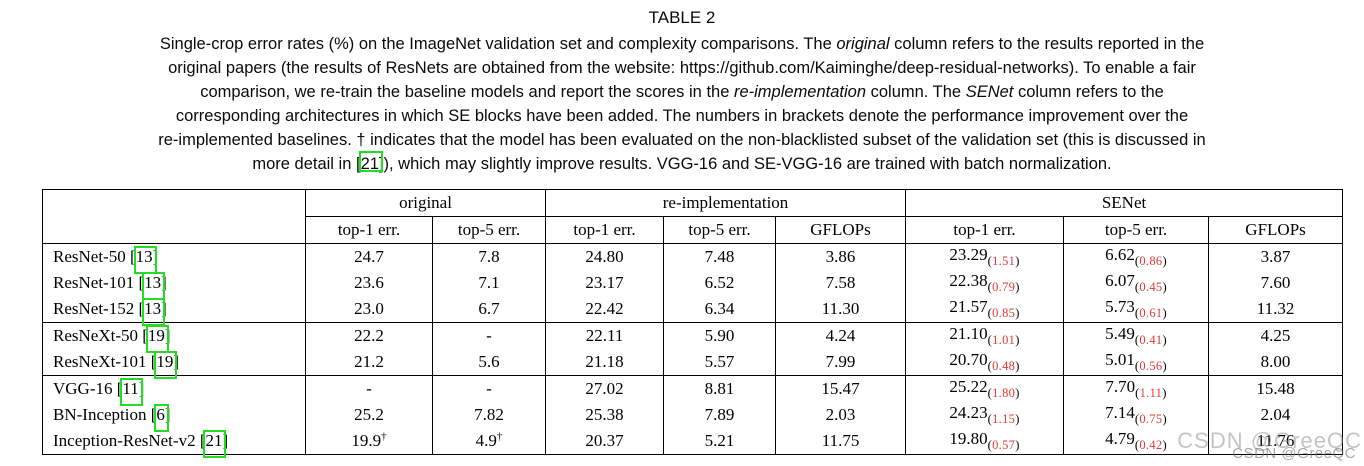  I want to click on cell-senet-gflops: 3.87, so click(1276, 256).